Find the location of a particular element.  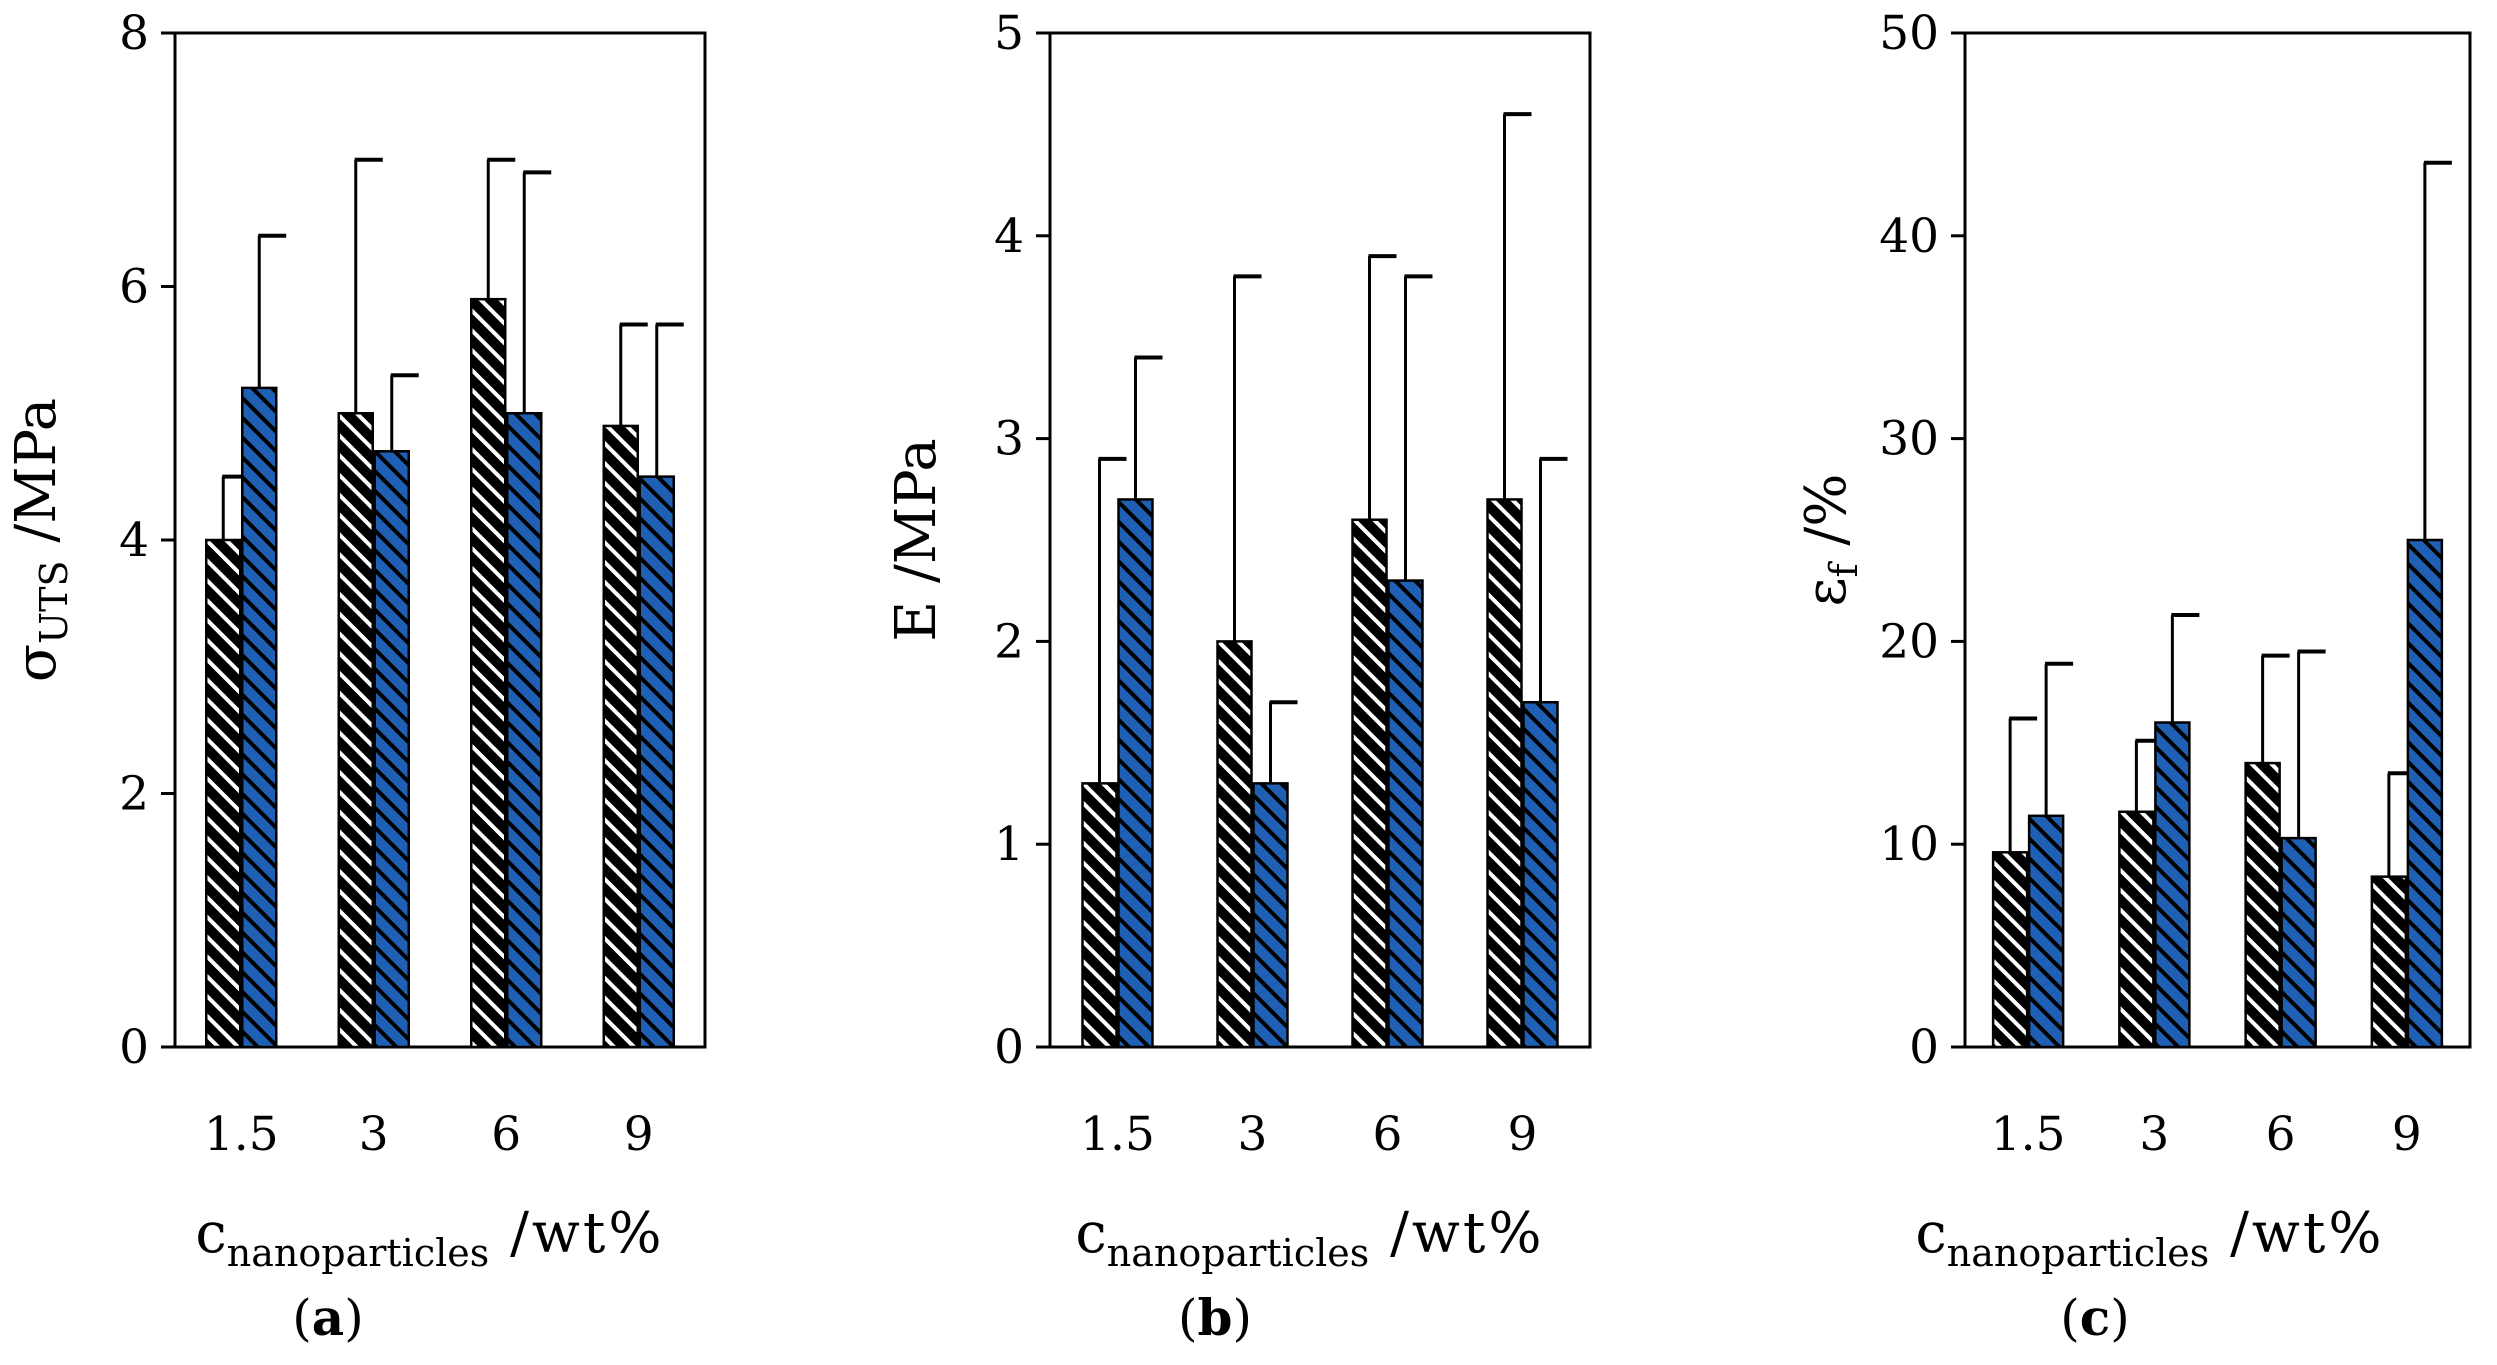

y-tick-label: 10 is located at coordinates (1909, 844).